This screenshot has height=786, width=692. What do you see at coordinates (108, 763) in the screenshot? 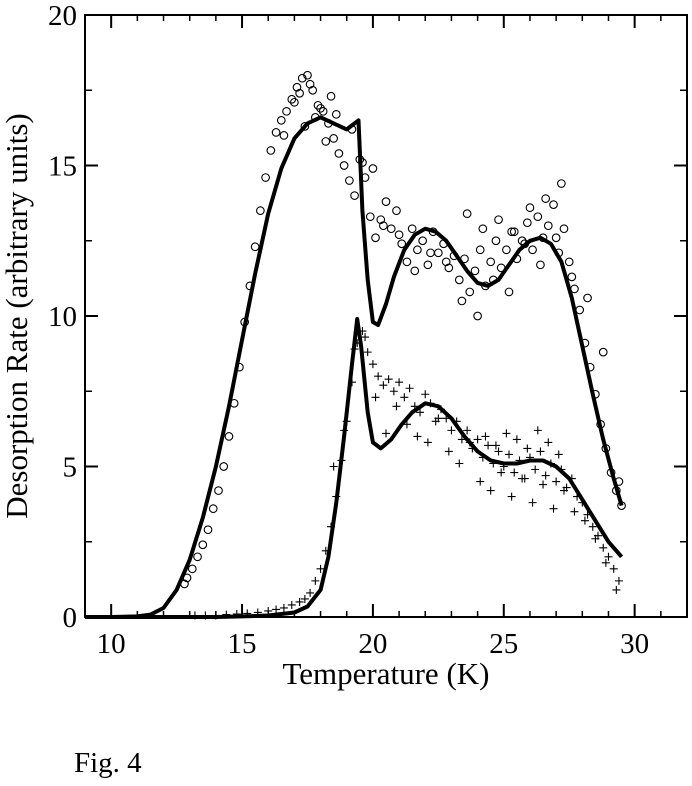
I see `figure-caption: Fig. 4` at bounding box center [108, 763].